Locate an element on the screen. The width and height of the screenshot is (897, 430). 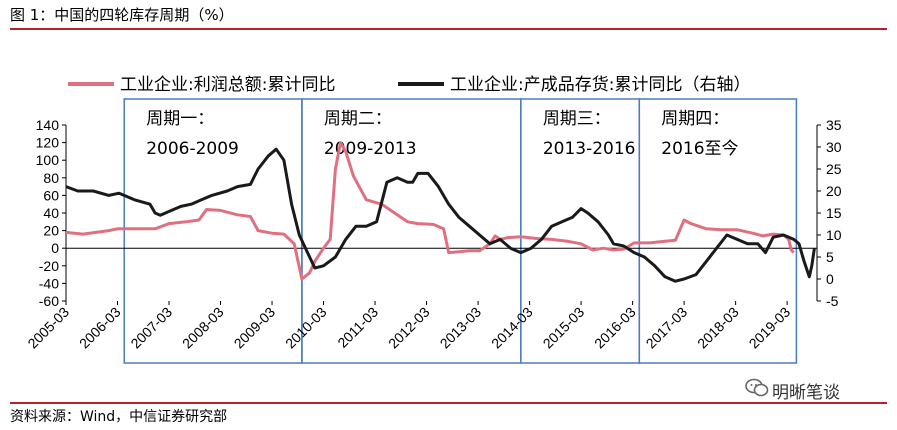
cycle-label: 周期二： is located at coordinates (358, 119).